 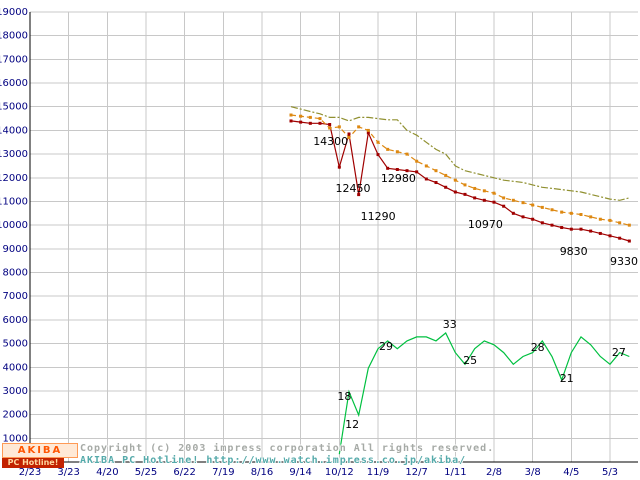 I want to click on x-tick-label: 4/5, so click(x=571, y=472).